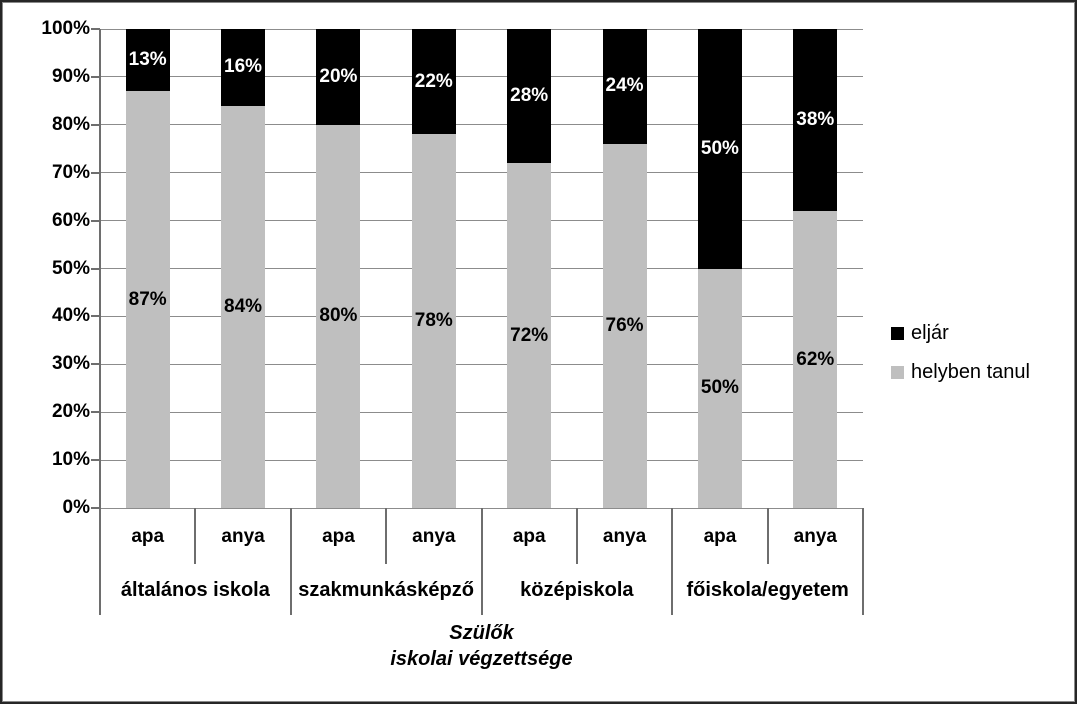  I want to click on gridline-50pct, so click(481, 268).